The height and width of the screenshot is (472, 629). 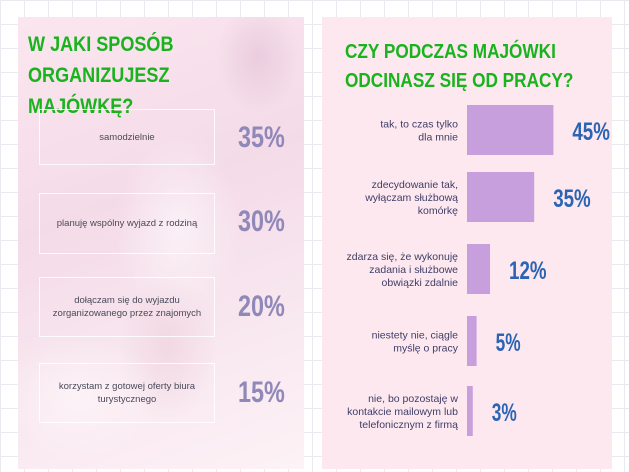 What do you see at coordinates (261, 221) in the screenshot?
I see `option-percent: 30%` at bounding box center [261, 221].